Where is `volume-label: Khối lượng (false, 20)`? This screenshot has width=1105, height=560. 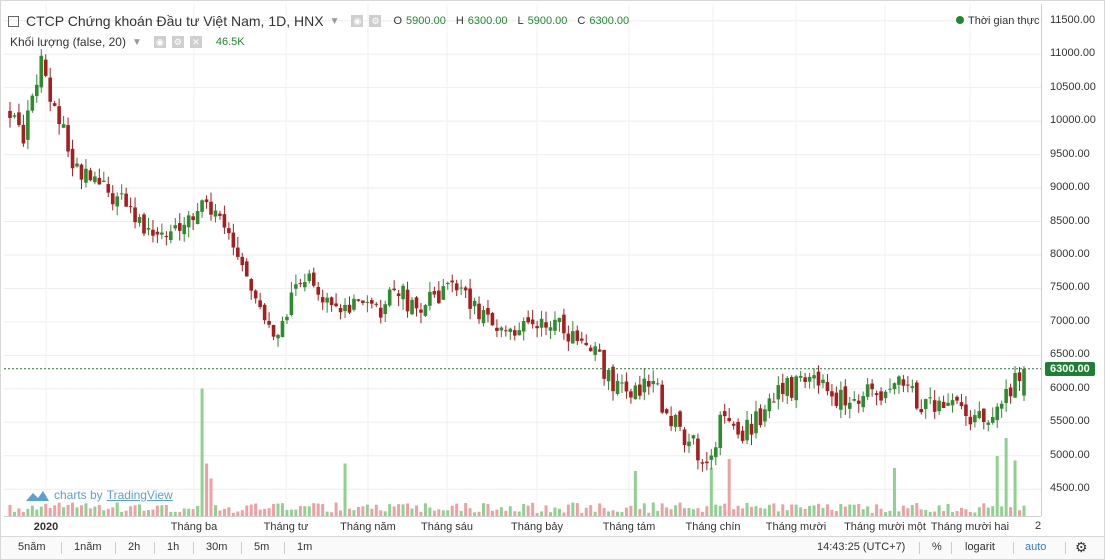 volume-label: Khối lượng (false, 20) is located at coordinates (68, 42).